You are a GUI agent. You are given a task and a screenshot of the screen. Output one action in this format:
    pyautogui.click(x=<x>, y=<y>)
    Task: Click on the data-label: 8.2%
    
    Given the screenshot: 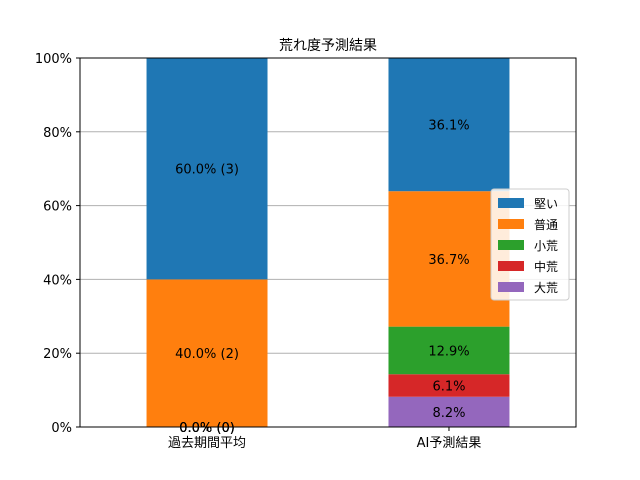 What is the action you would take?
    pyautogui.click(x=448, y=413)
    